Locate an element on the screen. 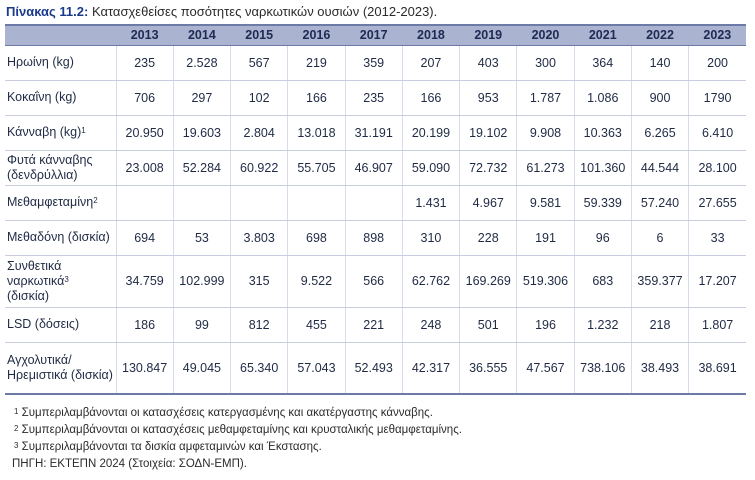  value-cell: 59.339 is located at coordinates (602, 203).